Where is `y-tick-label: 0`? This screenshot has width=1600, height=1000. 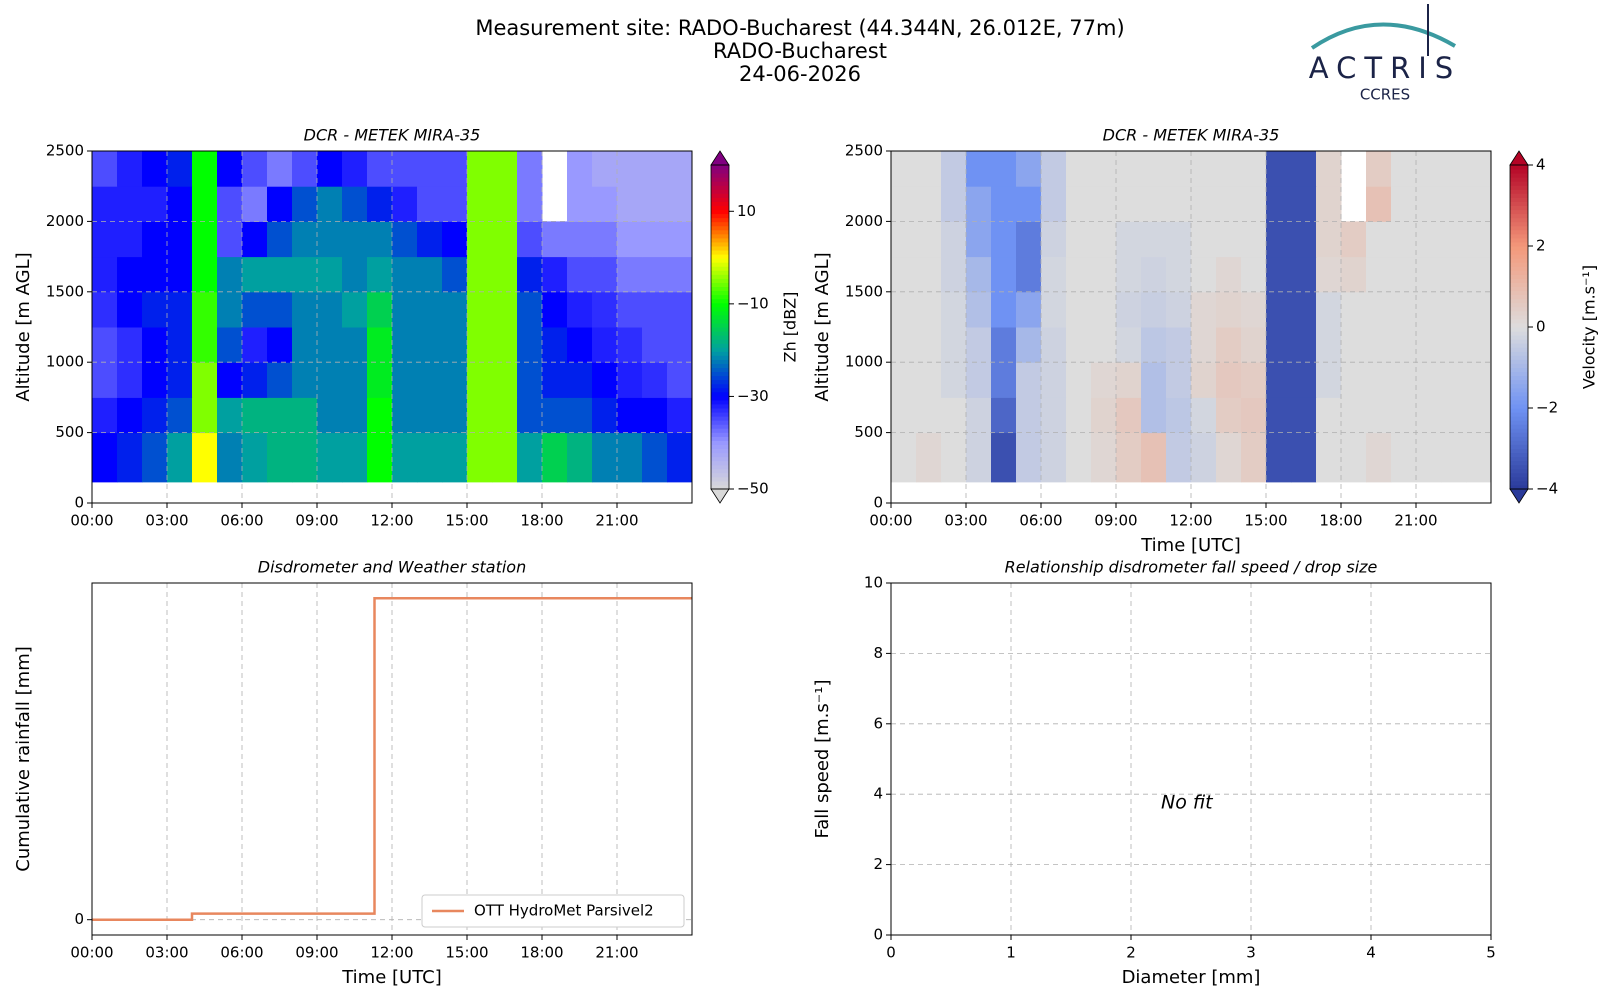 y-tick-label: 0 is located at coordinates (79, 503).